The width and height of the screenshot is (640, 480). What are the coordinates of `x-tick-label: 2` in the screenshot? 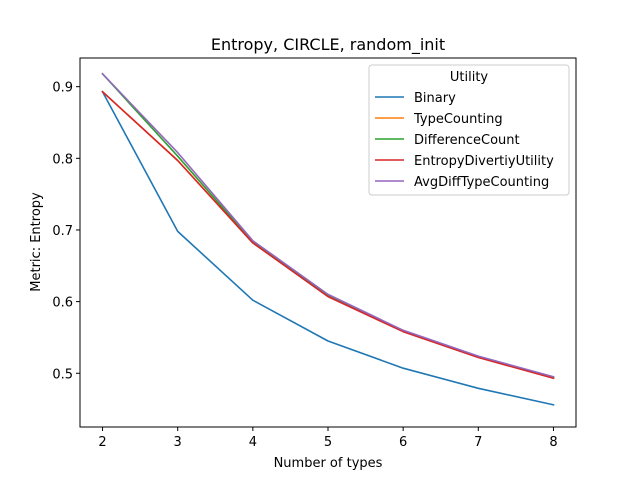 It's located at (102, 442).